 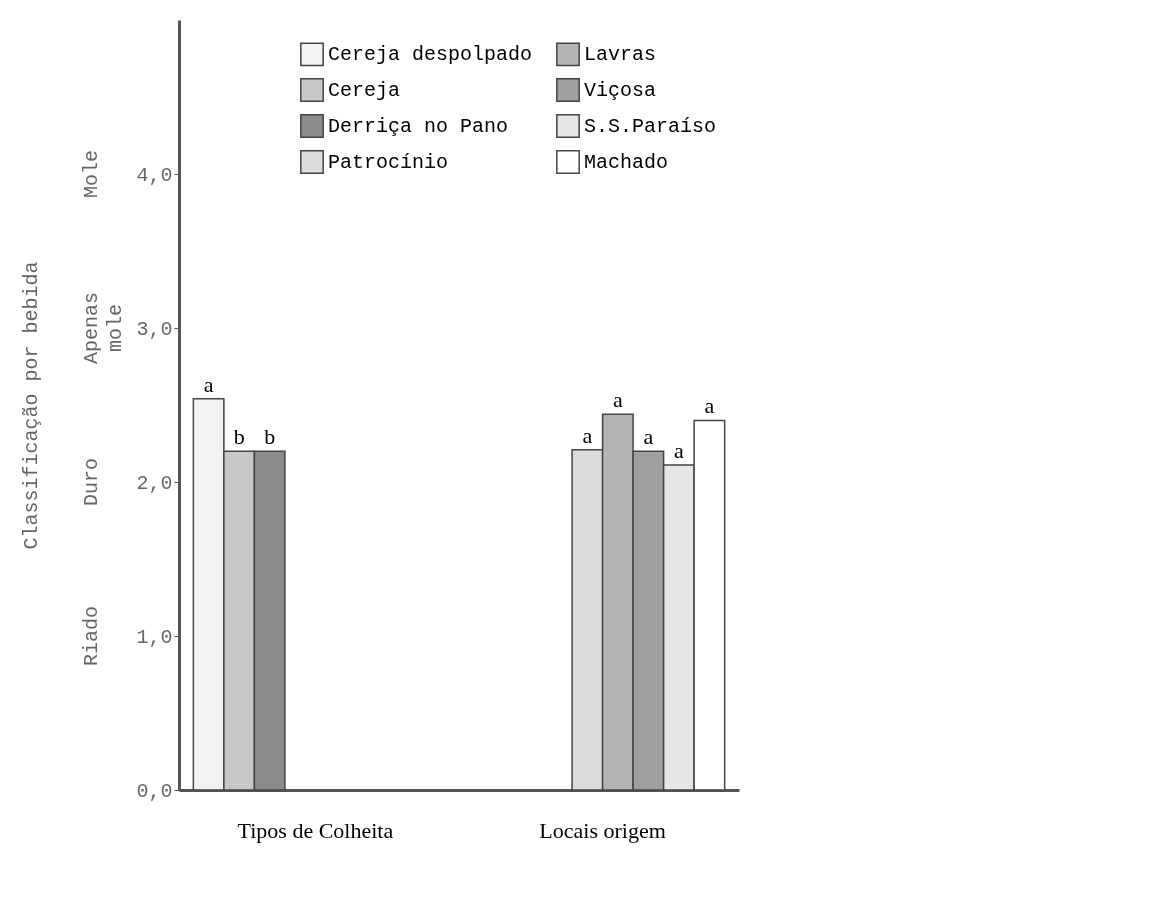 What do you see at coordinates (626, 162) in the screenshot?
I see `legend-label: Machado` at bounding box center [626, 162].